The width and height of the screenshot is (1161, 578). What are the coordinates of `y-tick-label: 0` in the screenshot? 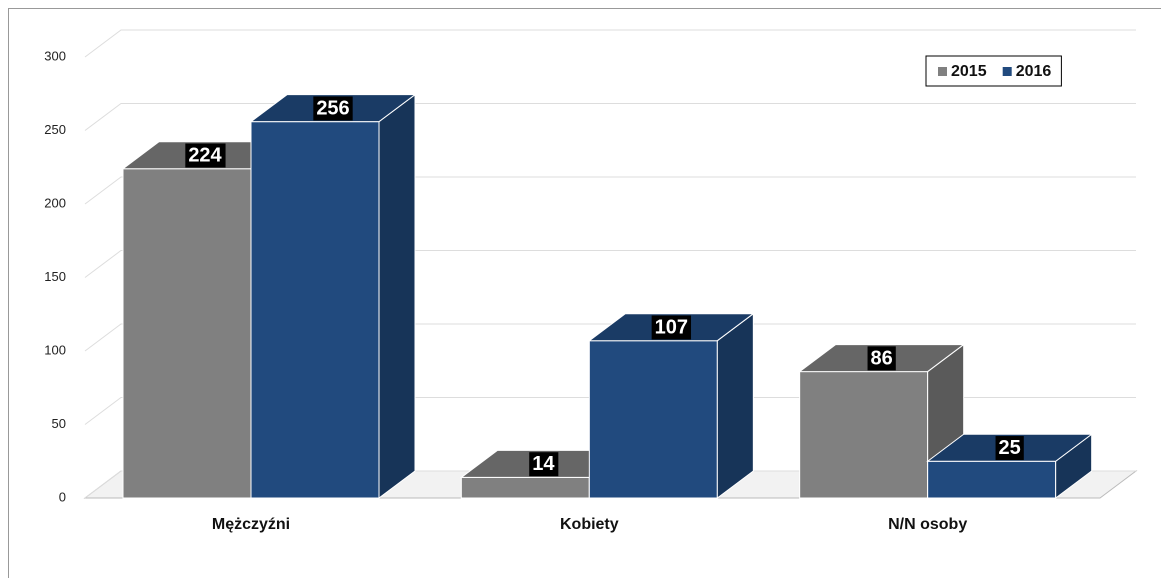 It's located at (62, 496).